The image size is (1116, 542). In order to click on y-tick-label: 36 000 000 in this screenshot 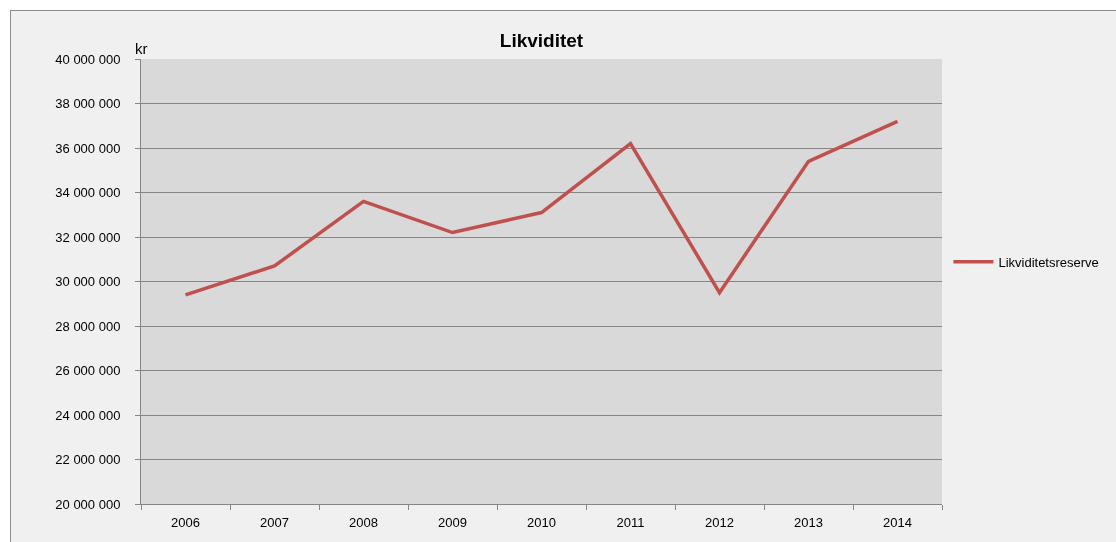, I will do `click(88, 148)`.